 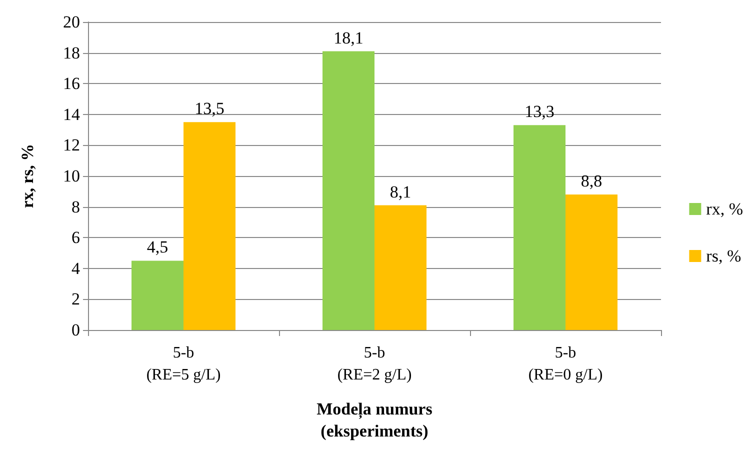 I want to click on y-tick-label: 20, so click(x=71, y=22).